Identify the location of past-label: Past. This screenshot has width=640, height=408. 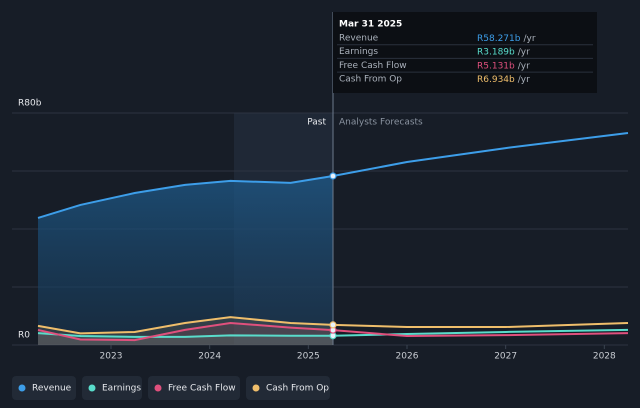
(316, 123).